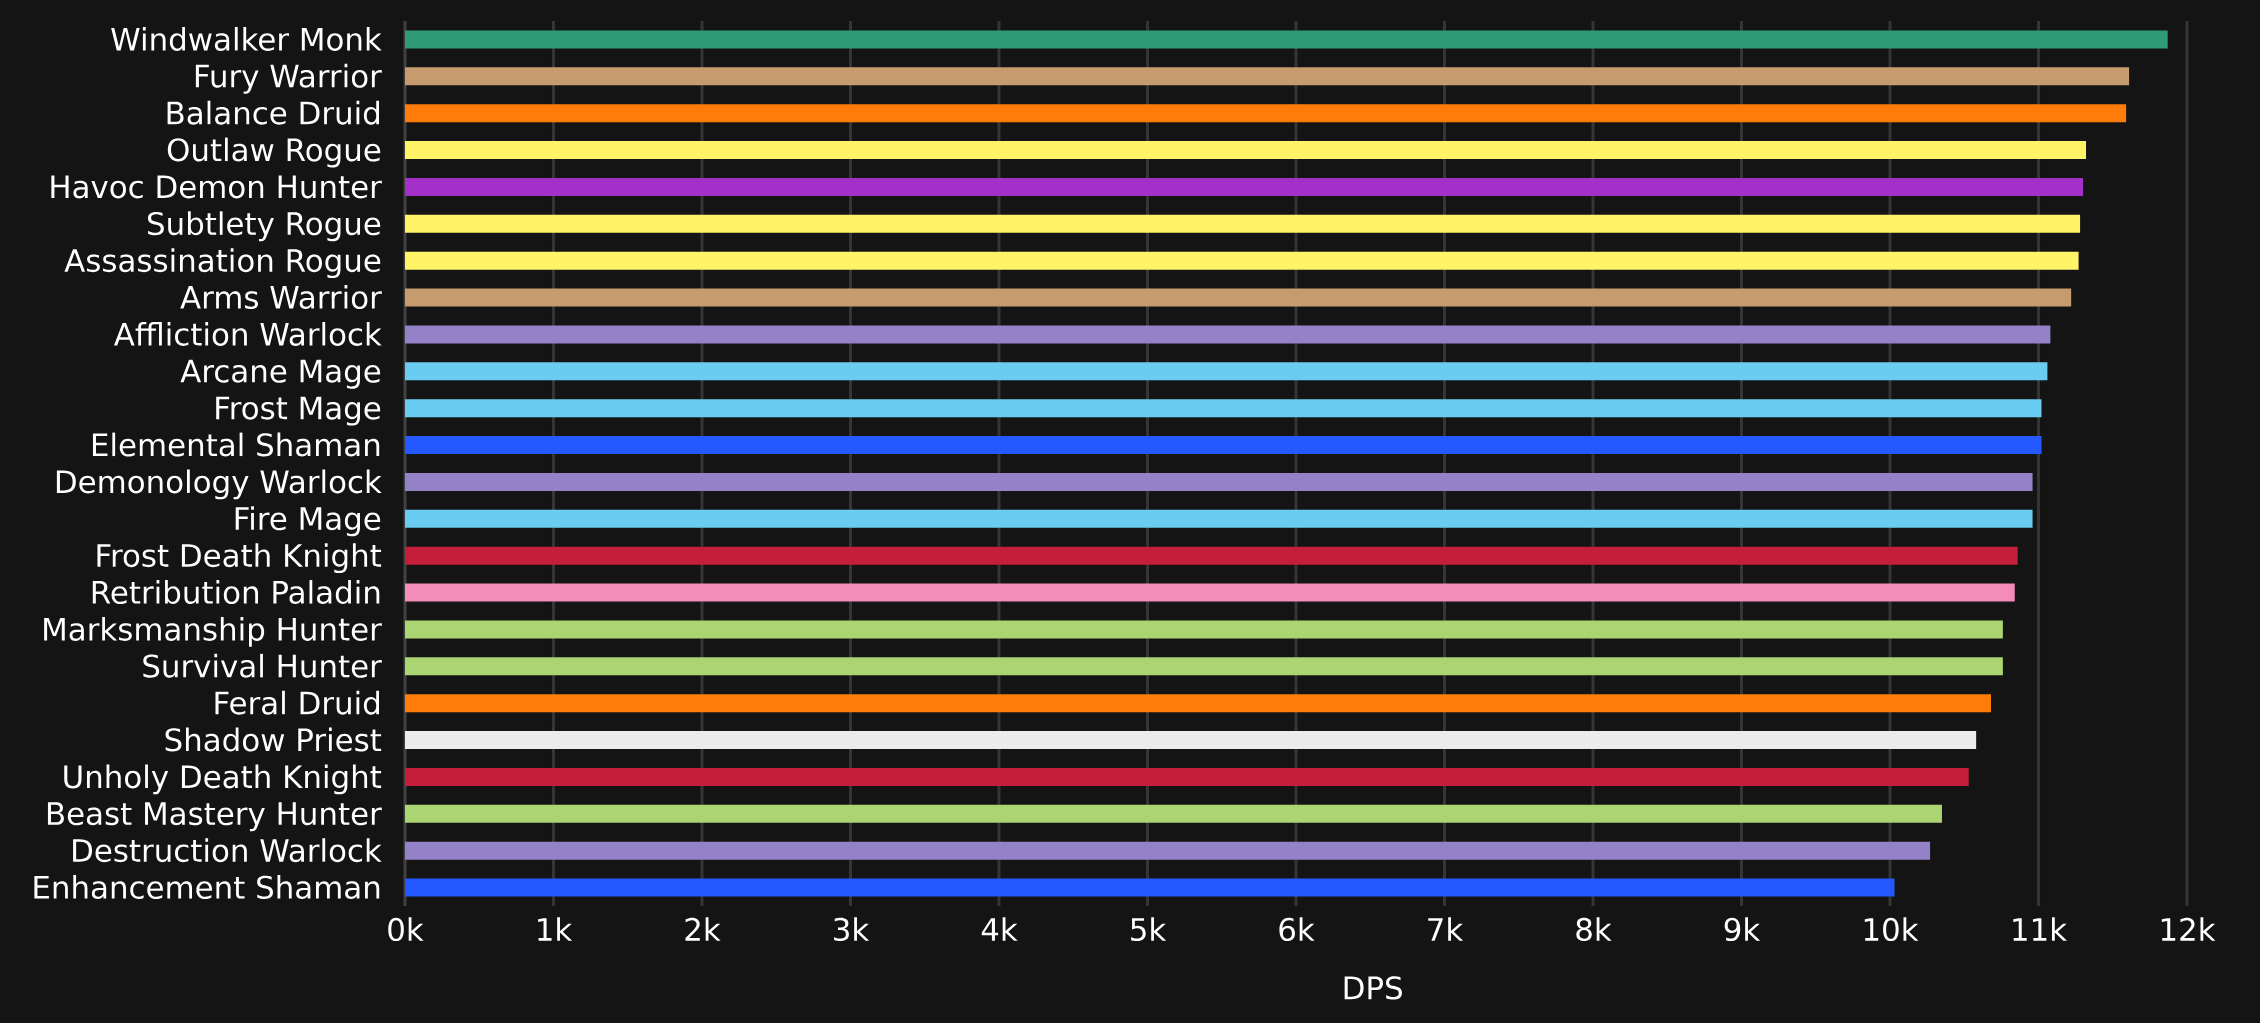 This screenshot has width=2260, height=1023. What do you see at coordinates (1373, 988) in the screenshot?
I see `x-axis-title: DPS` at bounding box center [1373, 988].